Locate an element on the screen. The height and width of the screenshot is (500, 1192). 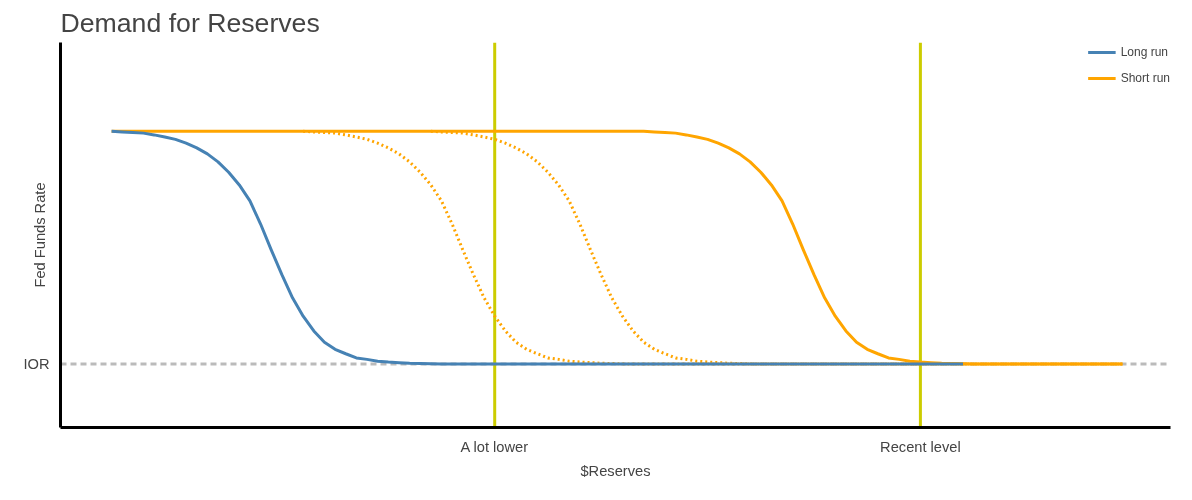
x-tick-label: Recent level is located at coordinates (920, 446).